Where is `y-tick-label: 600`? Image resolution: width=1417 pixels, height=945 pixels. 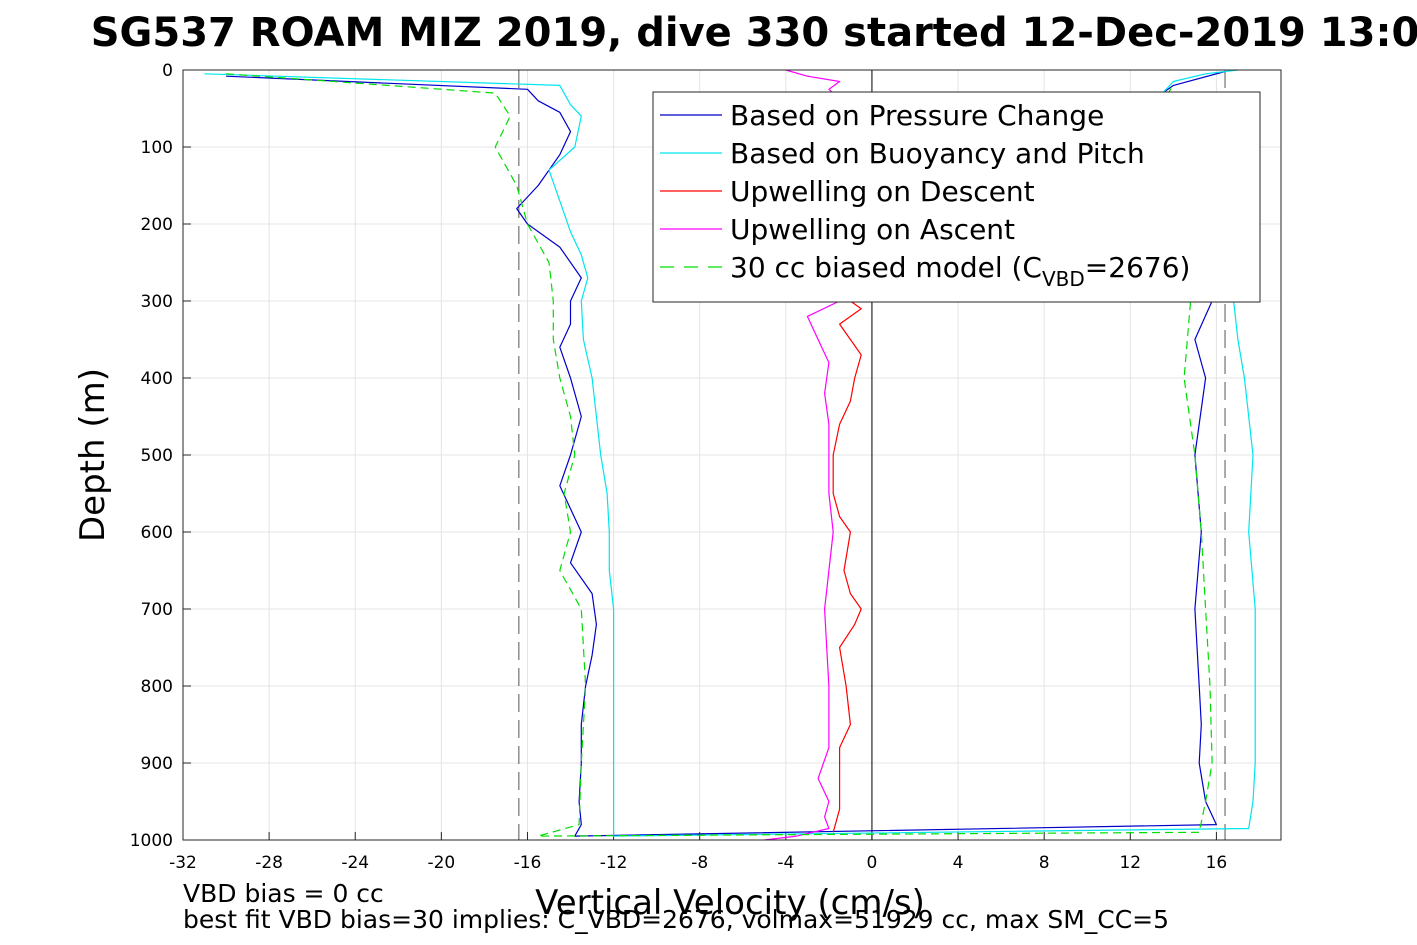 y-tick-label: 600 is located at coordinates (157, 533).